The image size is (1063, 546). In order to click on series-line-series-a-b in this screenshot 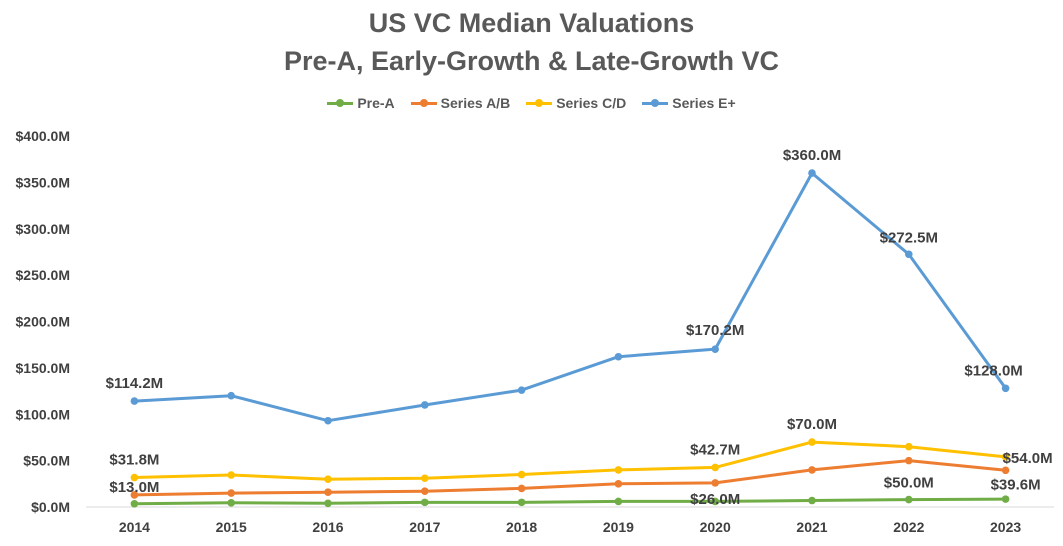, I will do `click(570, 478)`.